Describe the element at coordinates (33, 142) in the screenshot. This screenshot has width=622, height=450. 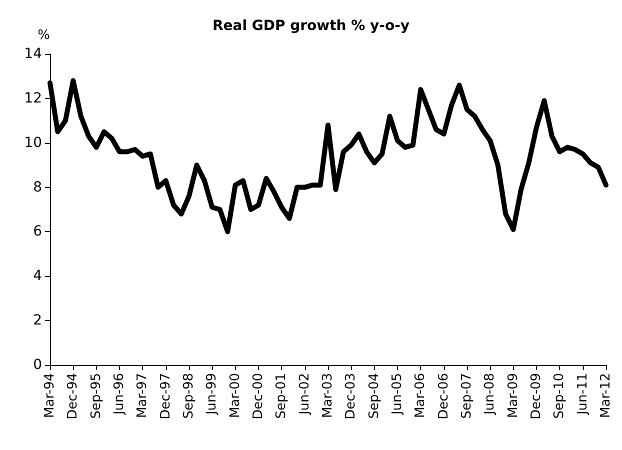
I see `y-tick-label: 10` at that location.